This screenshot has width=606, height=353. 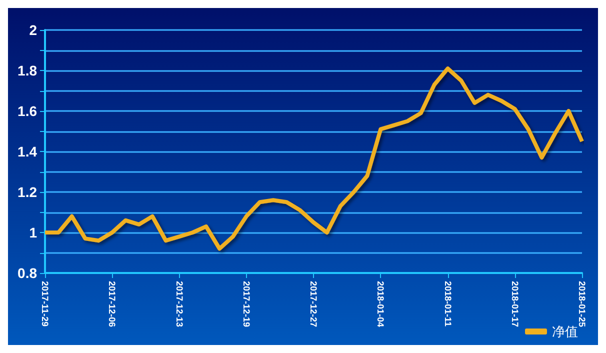 What do you see at coordinates (246, 304) in the screenshot?
I see `x-tick-label: 2017-12-19` at bounding box center [246, 304].